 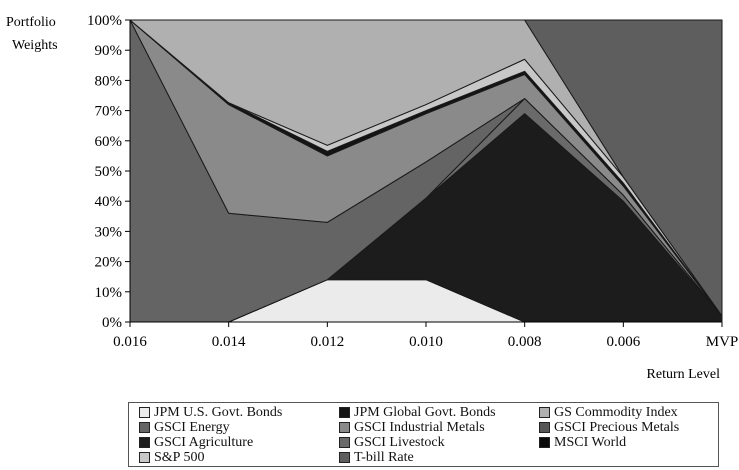 I want to click on legend-label: GSCI Livestock, so click(x=399, y=442).